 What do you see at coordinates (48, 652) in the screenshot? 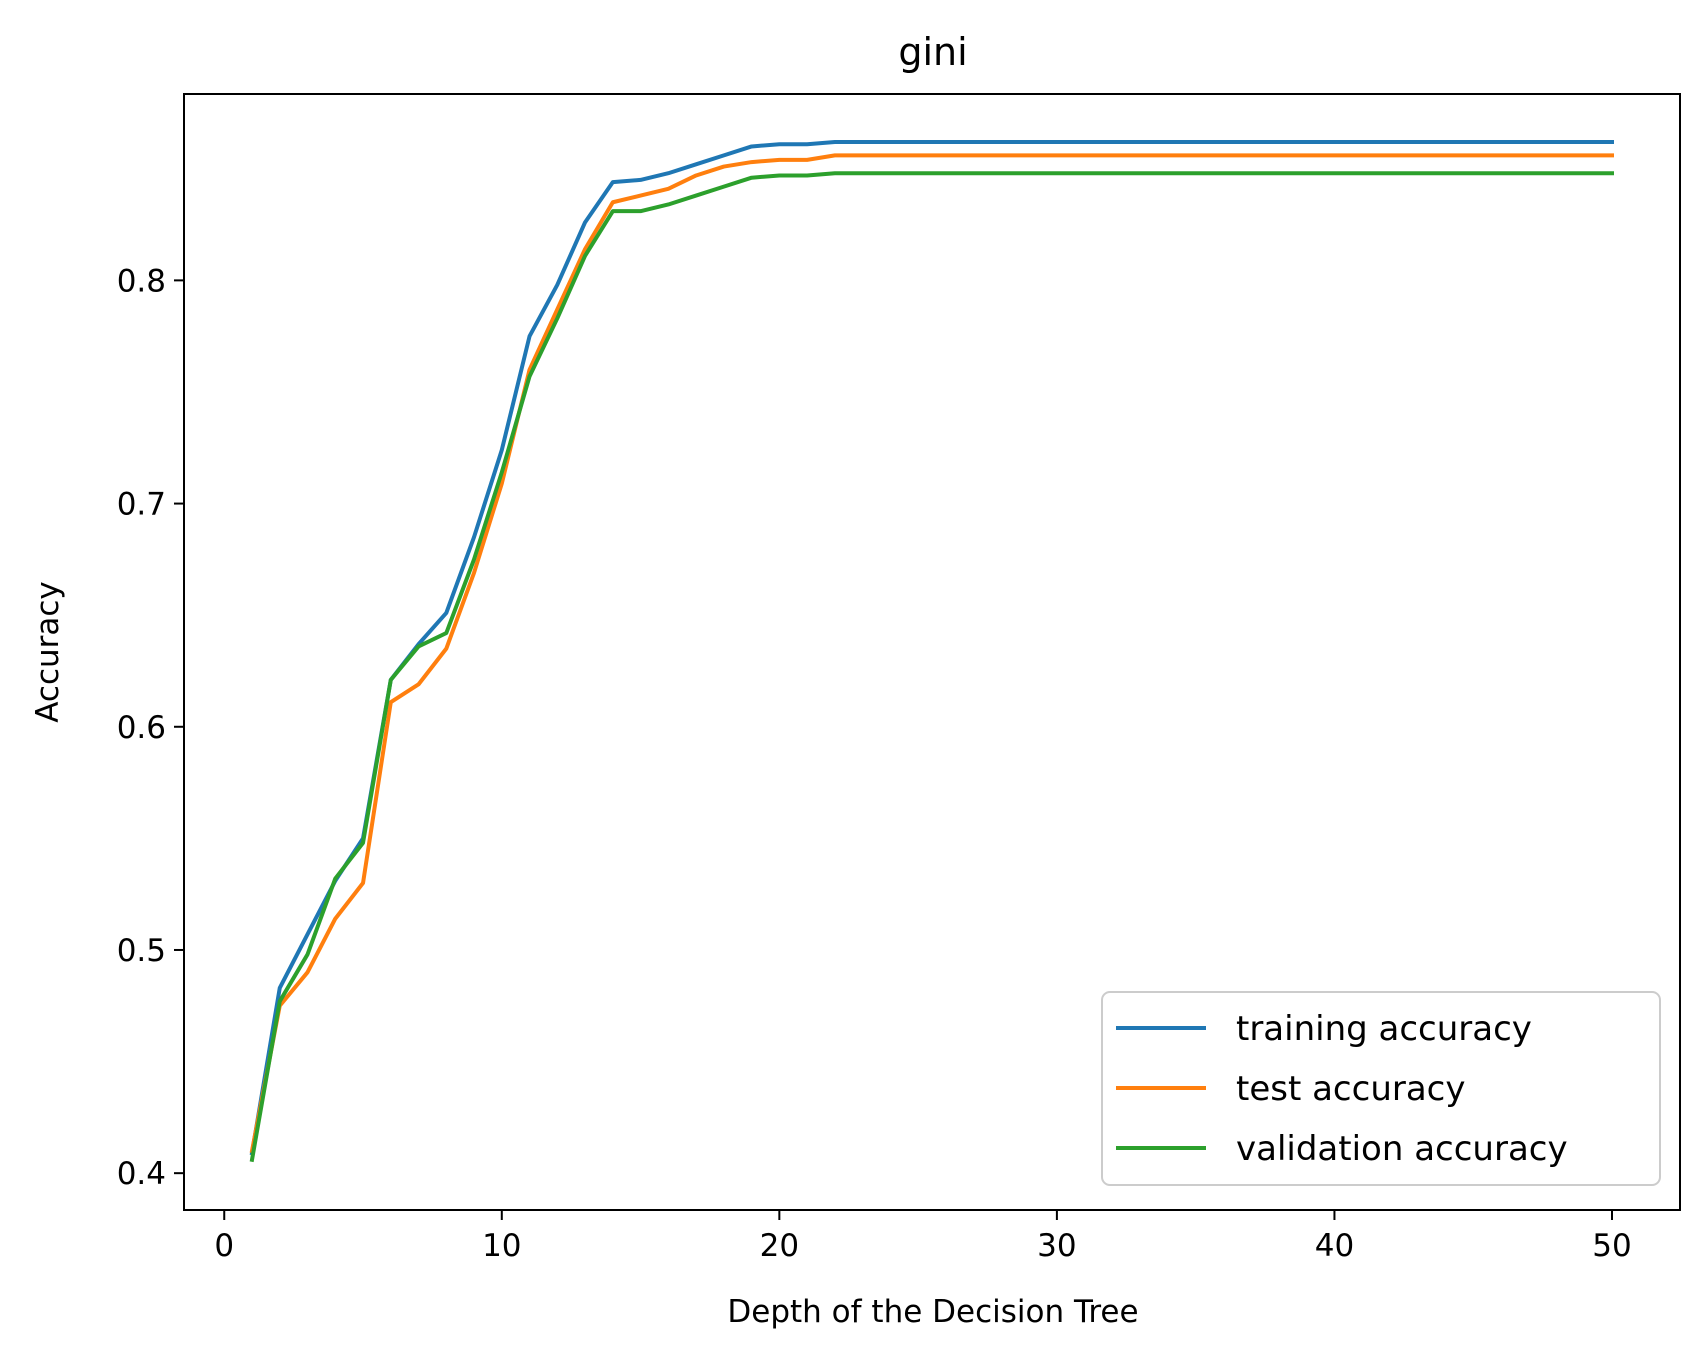
I see `y-axis-label: Accuracy` at bounding box center [48, 652].